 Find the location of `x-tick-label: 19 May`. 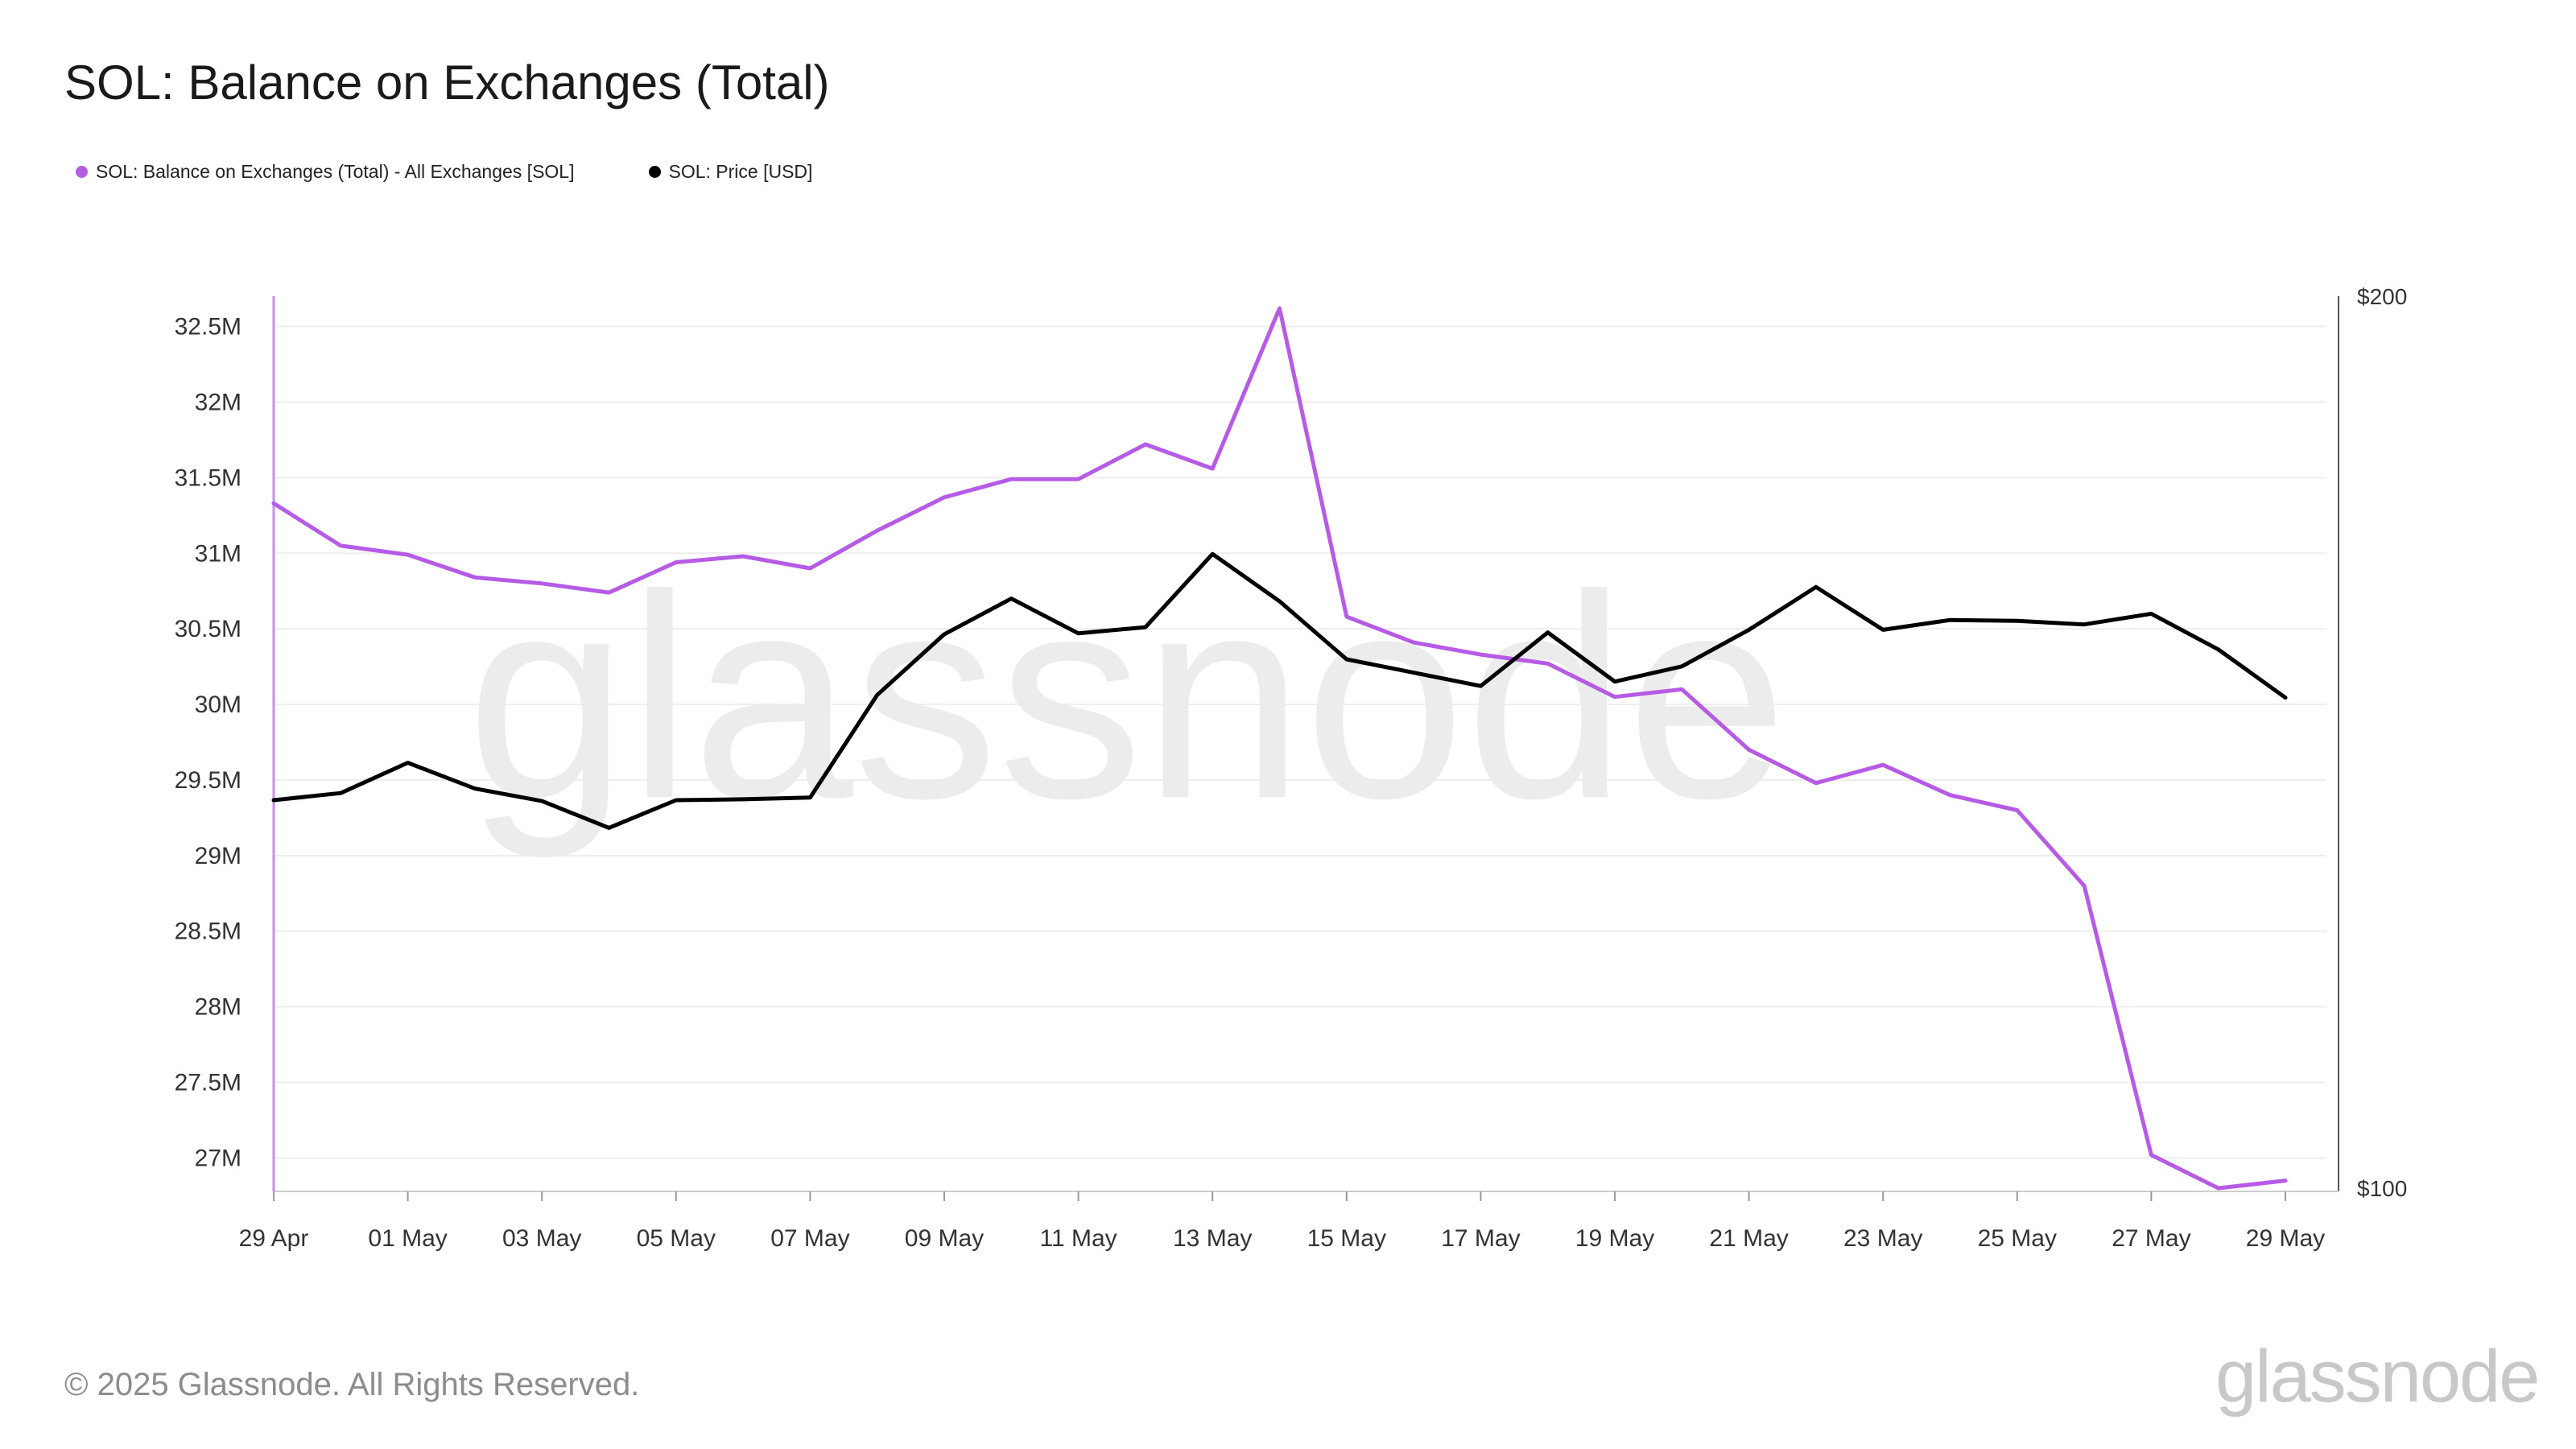

x-tick-label: 19 May is located at coordinates (1614, 1238).